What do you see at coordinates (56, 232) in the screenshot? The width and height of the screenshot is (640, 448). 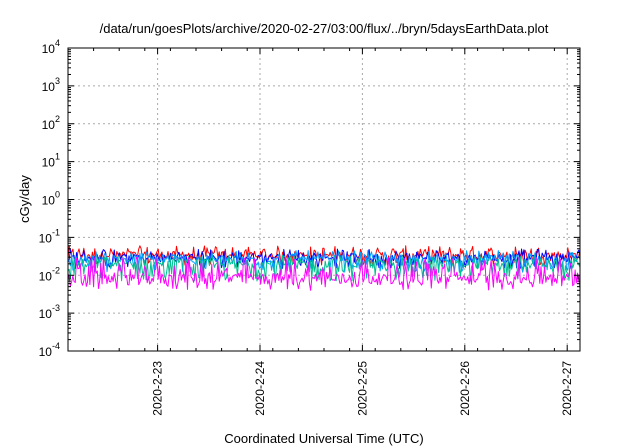 I see `y-tick-exponent: -1` at bounding box center [56, 232].